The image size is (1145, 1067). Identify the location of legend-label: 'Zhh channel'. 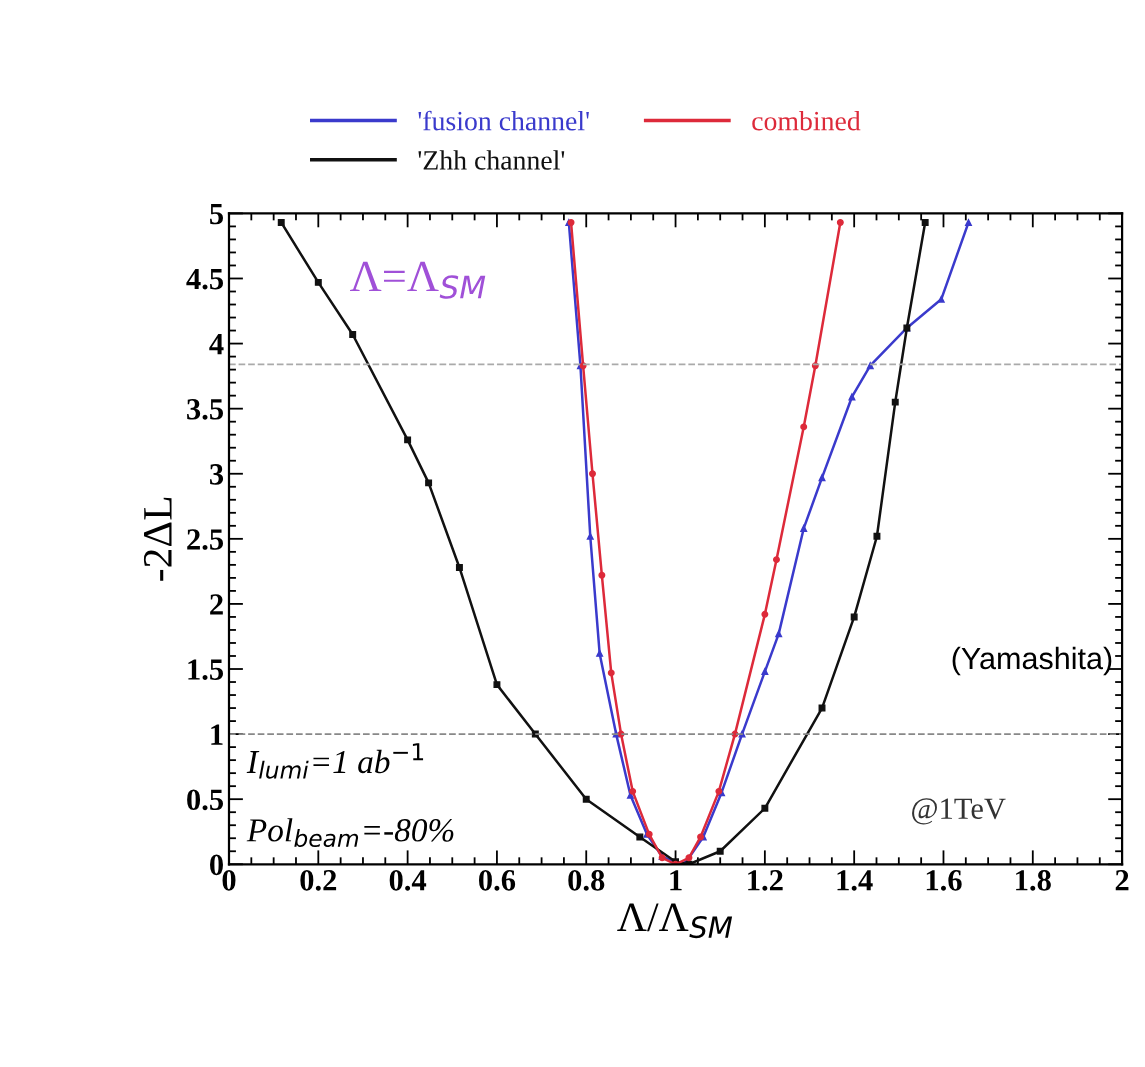
(491, 160).